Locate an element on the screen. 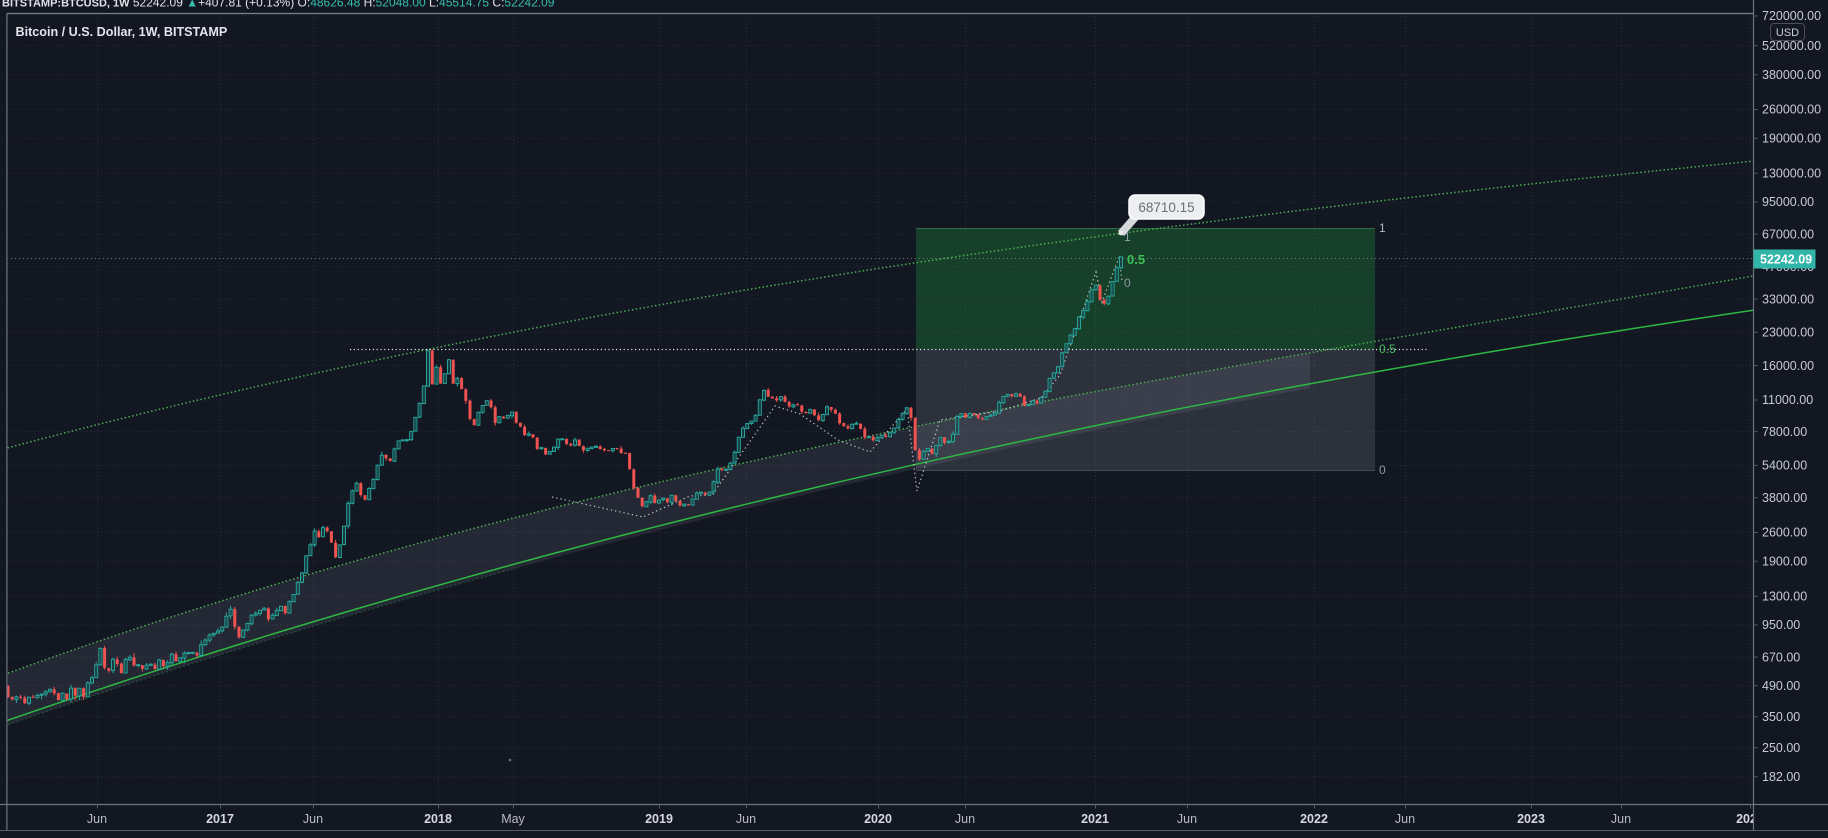 This screenshot has height=838, width=1828. svg-text: 720000.00 is located at coordinates (1791, 16).